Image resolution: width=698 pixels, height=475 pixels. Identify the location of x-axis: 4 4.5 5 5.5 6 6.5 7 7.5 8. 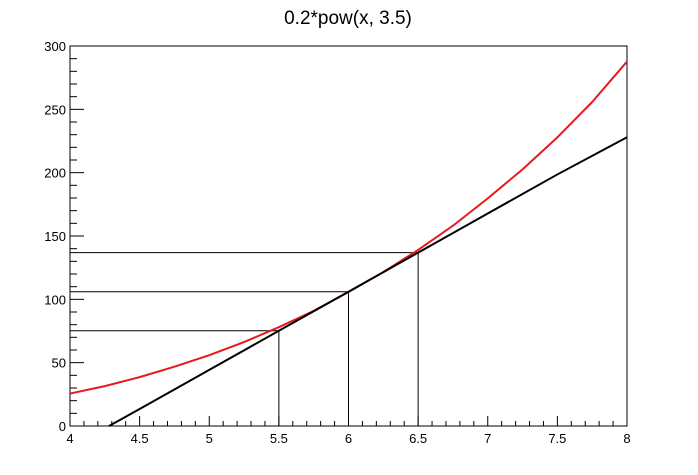
(348, 431).